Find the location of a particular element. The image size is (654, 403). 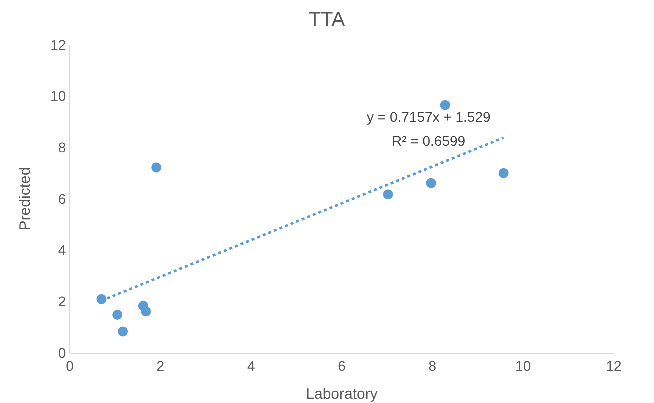

y-tick-label: 2 is located at coordinates (62, 302).